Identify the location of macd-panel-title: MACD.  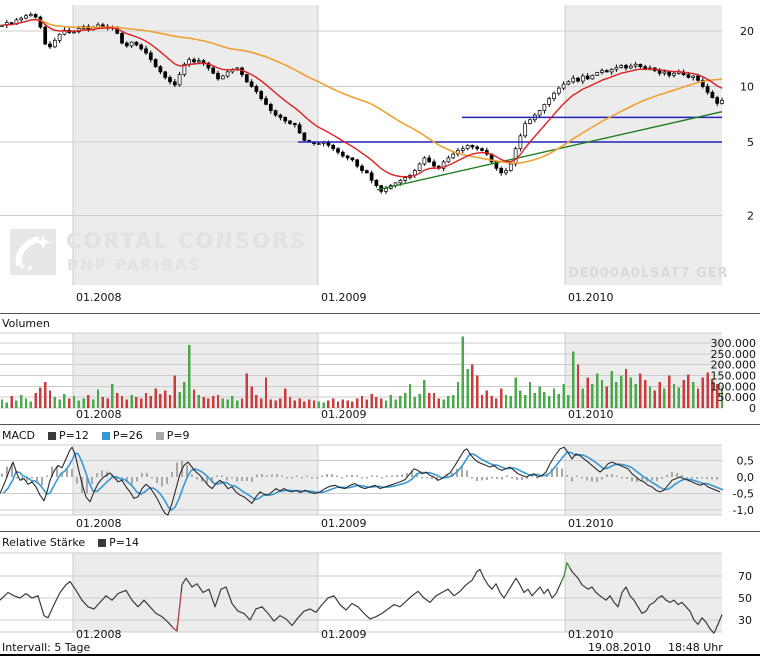
(18, 435).